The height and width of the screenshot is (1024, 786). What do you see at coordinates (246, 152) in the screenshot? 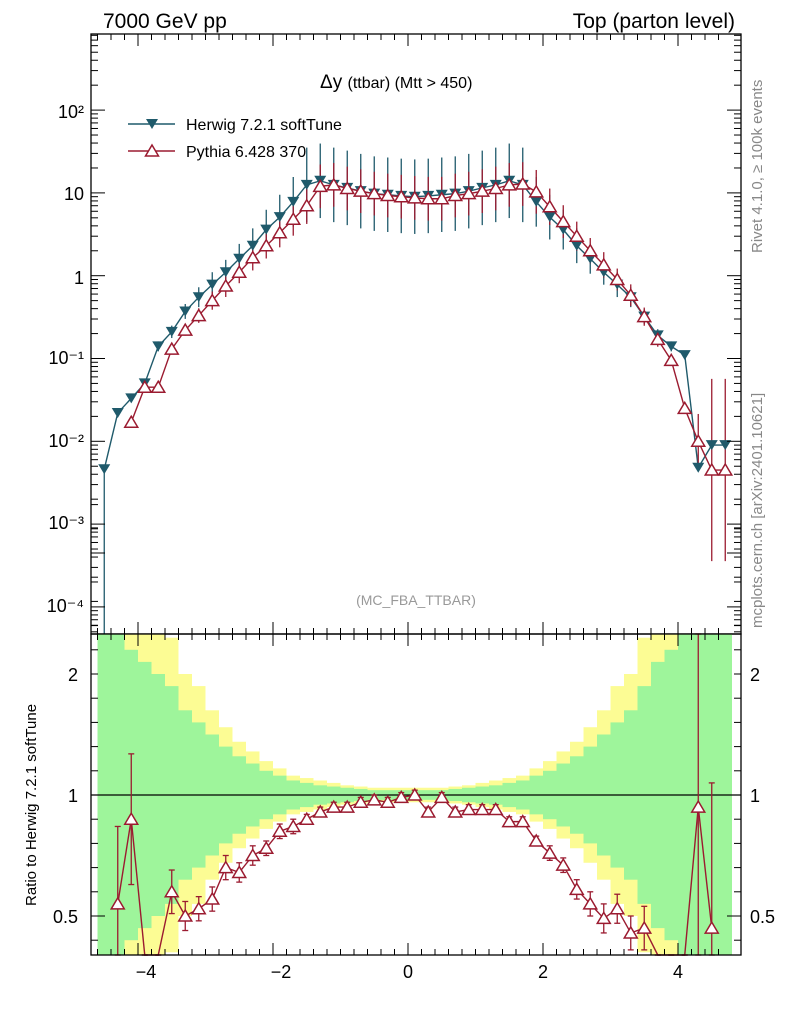
I see `legend-pythia-label: Pythia 6.428 370` at bounding box center [246, 152].